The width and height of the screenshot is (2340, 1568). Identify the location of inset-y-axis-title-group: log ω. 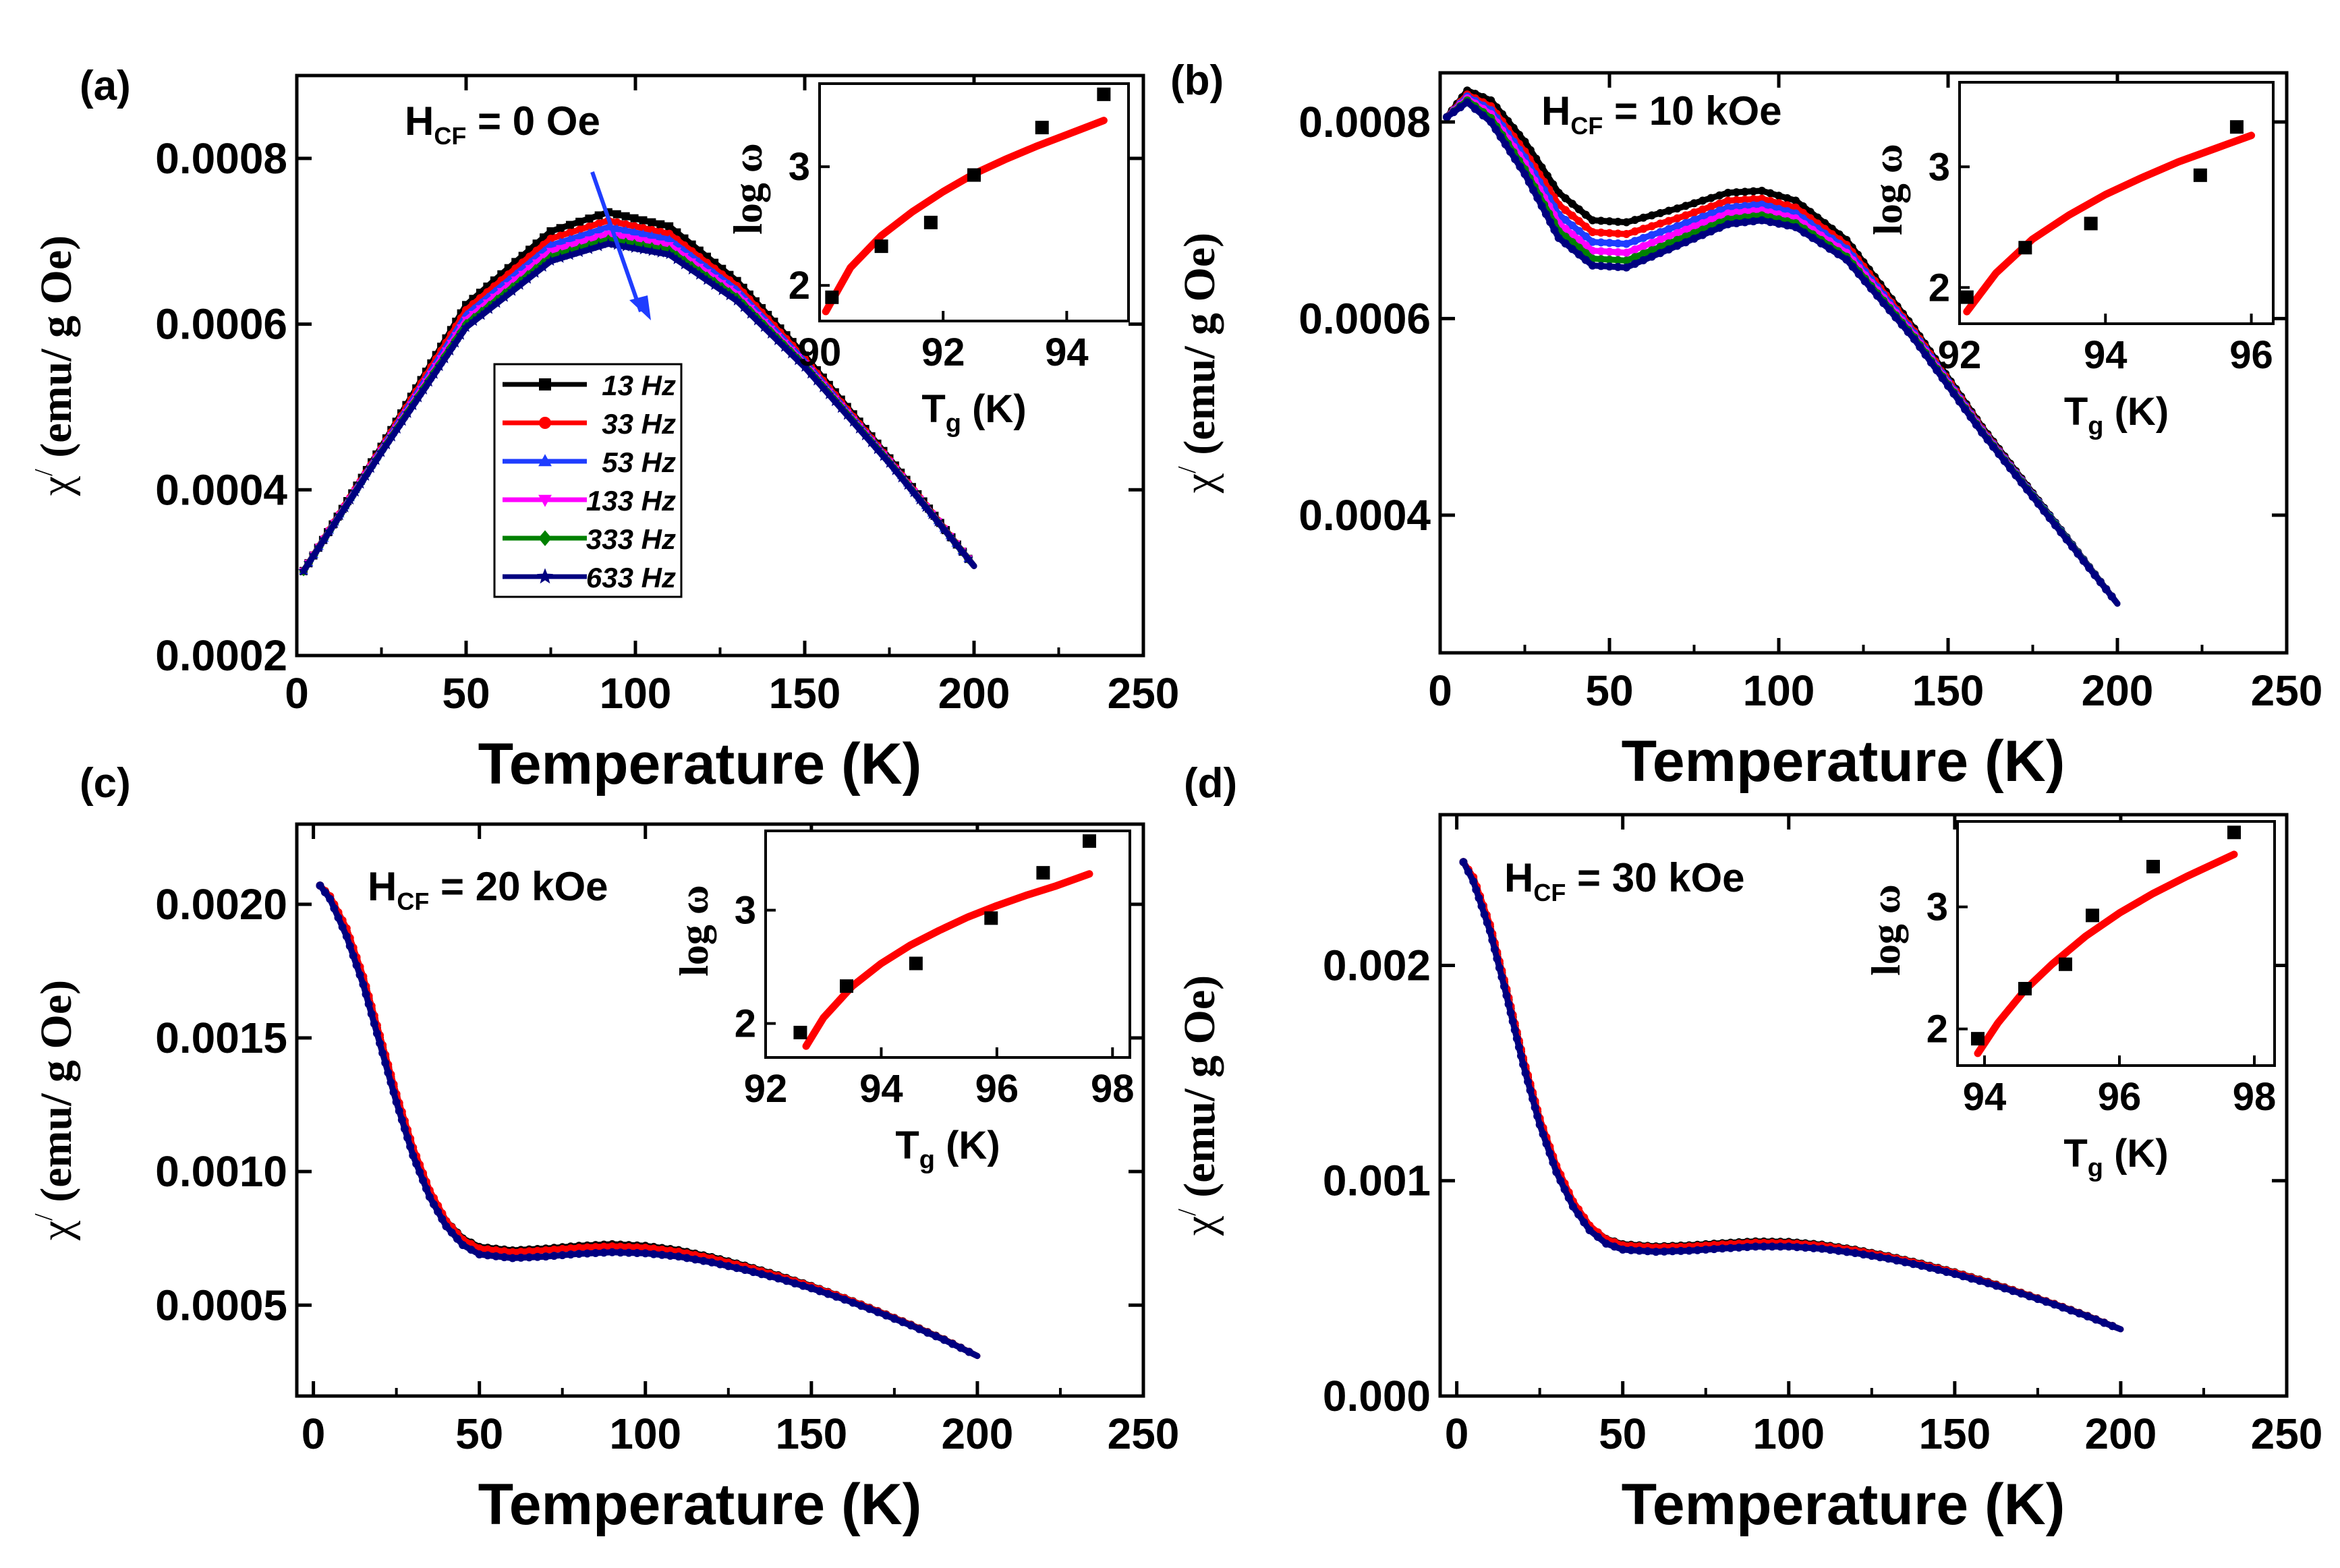
(694, 931).